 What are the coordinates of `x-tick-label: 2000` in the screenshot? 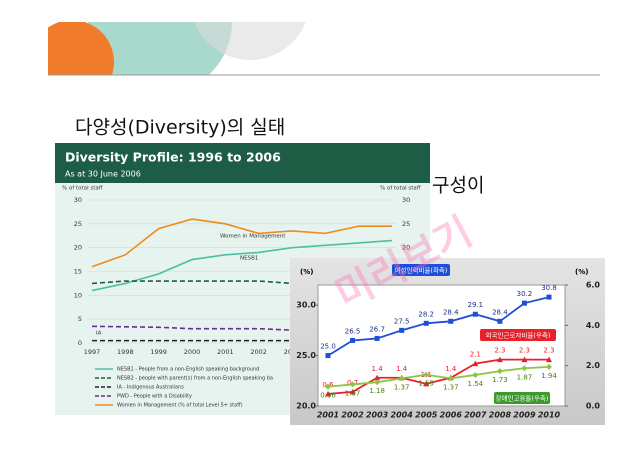 It's located at (192, 352).